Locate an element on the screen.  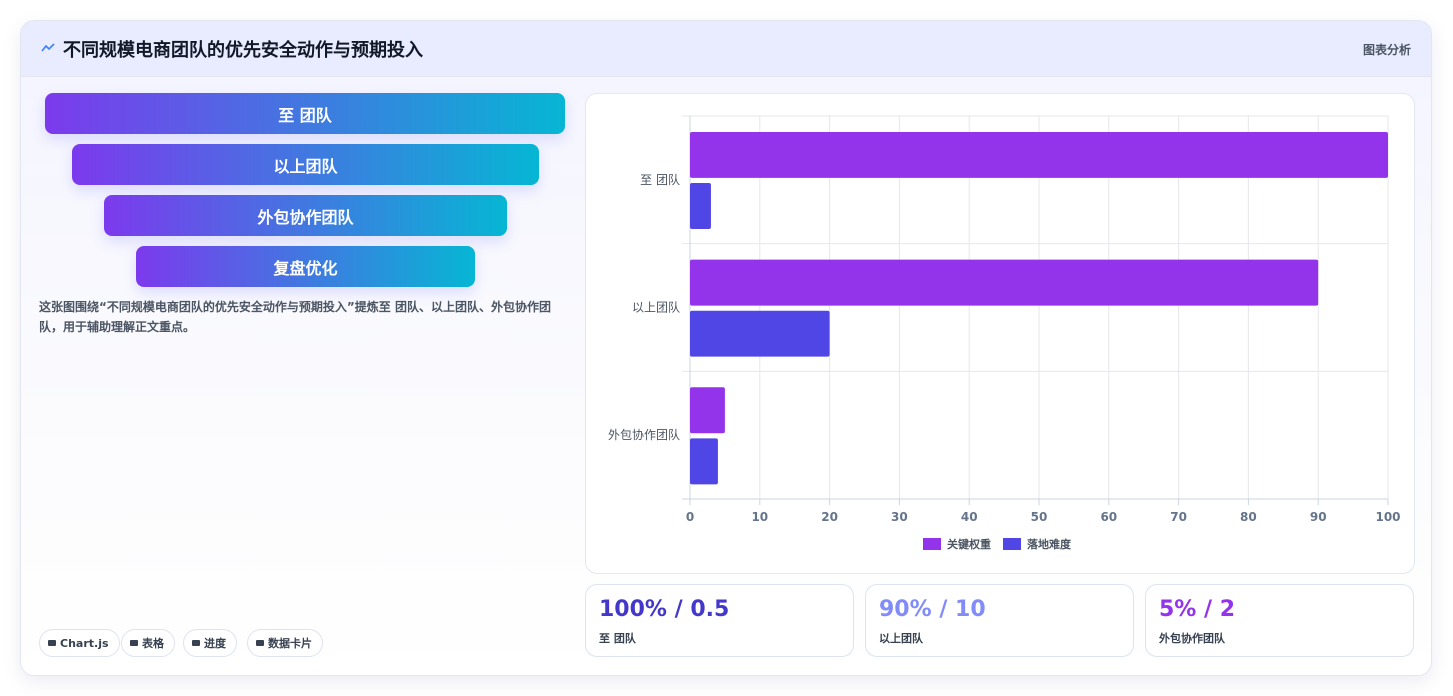
tag: 进度 is located at coordinates (210, 643).